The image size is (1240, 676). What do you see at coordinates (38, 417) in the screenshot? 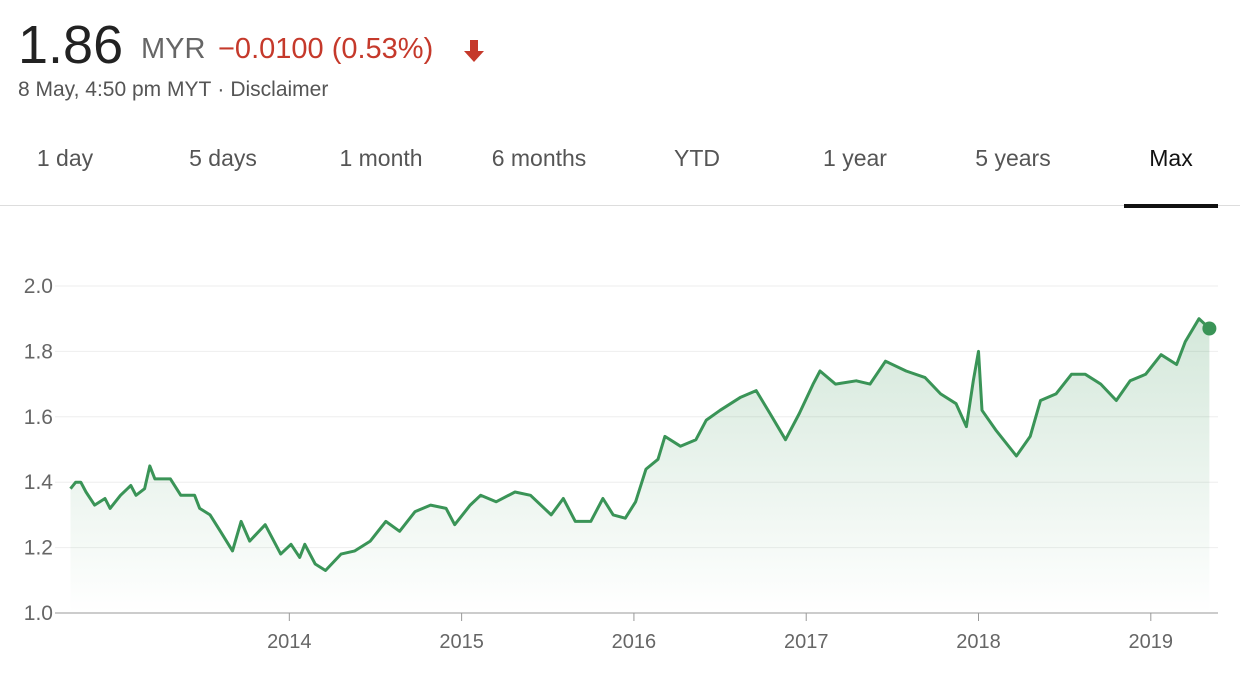
I see `y-tick-label: 1.6` at bounding box center [38, 417].